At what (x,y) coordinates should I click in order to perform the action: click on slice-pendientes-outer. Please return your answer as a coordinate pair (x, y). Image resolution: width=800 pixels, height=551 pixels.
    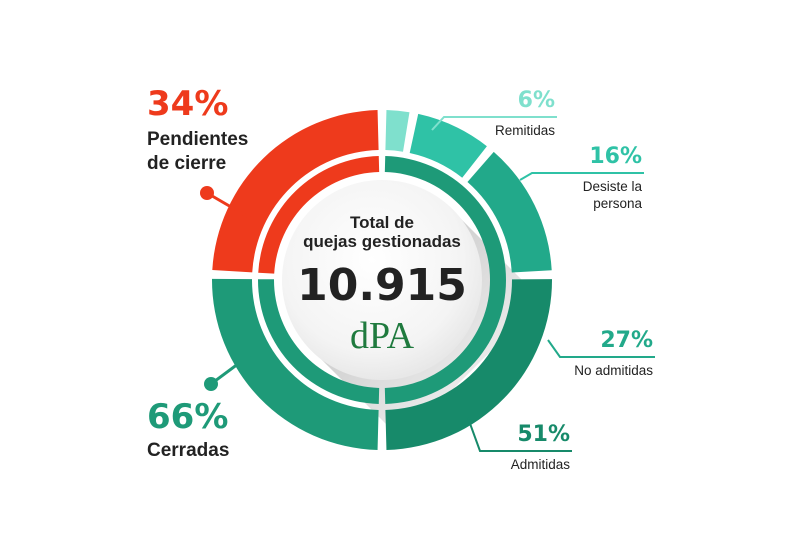
    Looking at the image, I should click on (295, 191).